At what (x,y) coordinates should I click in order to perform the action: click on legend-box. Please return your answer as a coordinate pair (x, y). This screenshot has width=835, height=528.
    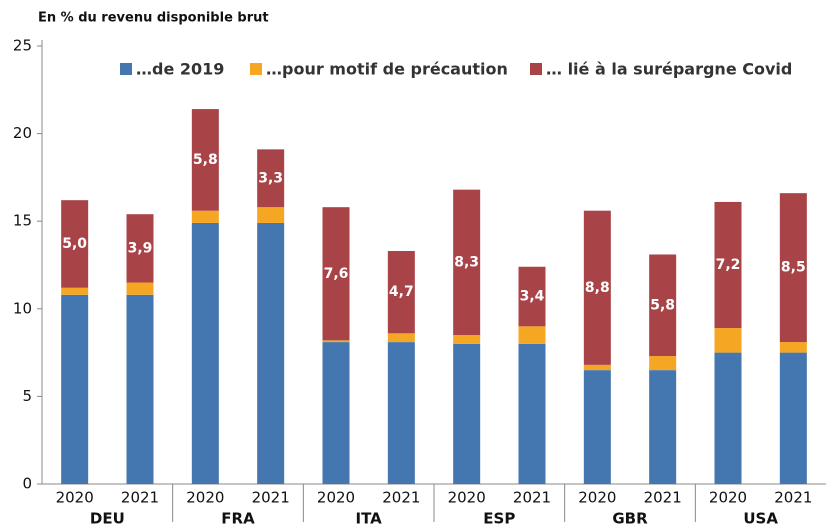
    Looking at the image, I should click on (461, 70).